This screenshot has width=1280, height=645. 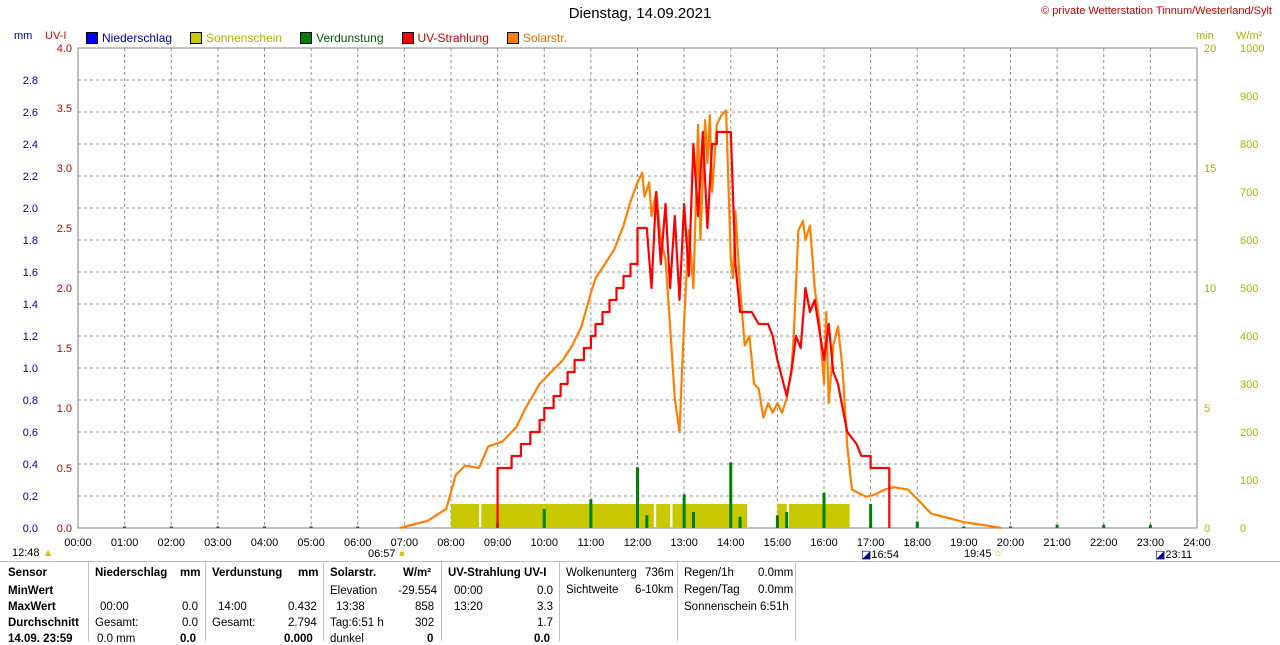 I want to click on min-unit-label: min, so click(x=1205, y=36).